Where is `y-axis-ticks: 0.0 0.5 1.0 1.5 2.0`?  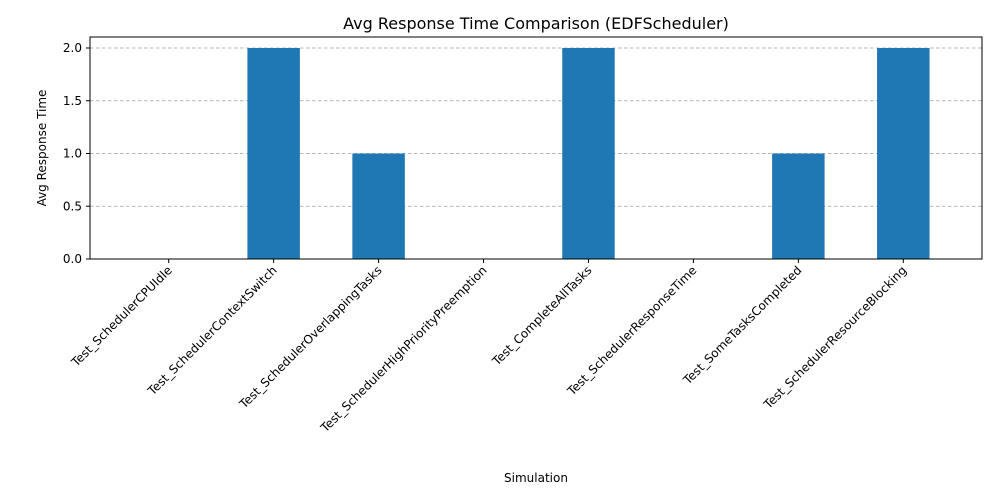
y-axis-ticks: 0.0 0.5 1.0 1.5 2.0 is located at coordinates (76, 153).